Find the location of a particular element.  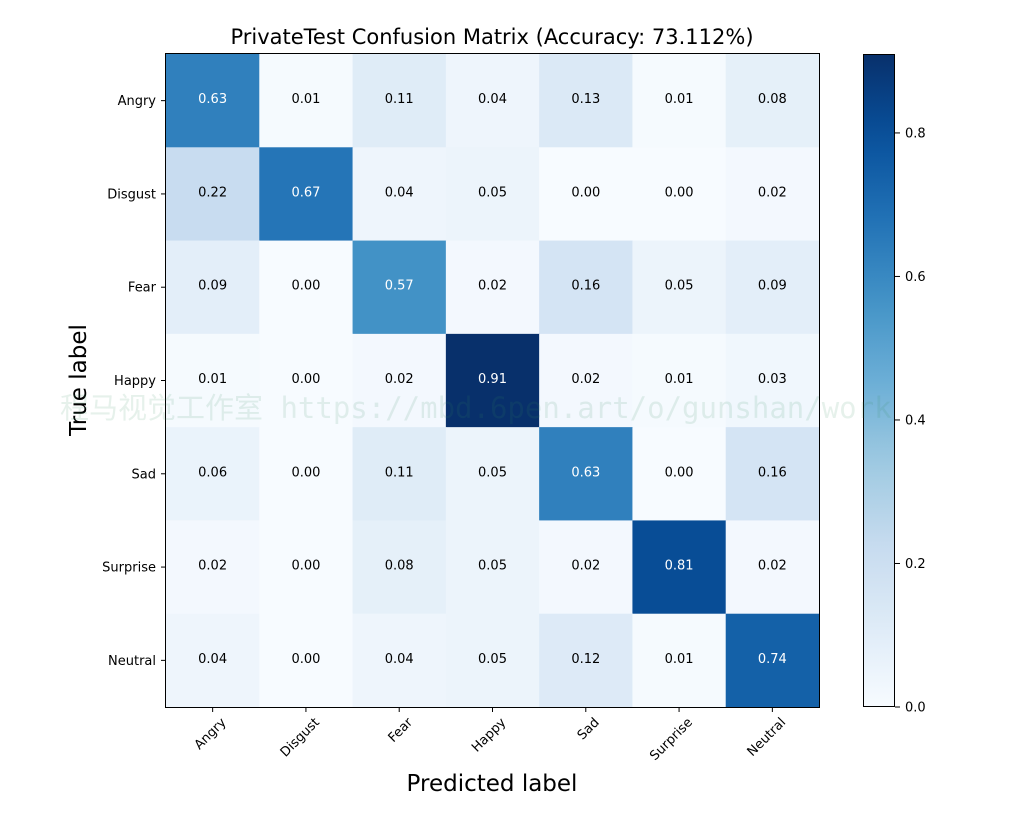

y-axis-label: True label is located at coordinates (79, 380).